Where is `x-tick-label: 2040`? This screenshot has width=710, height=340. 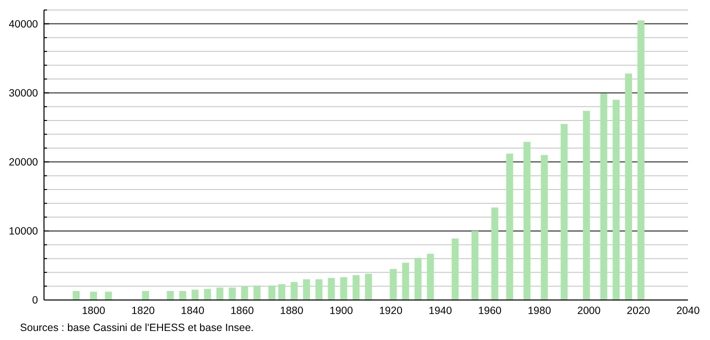
x-tick-label: 2040 is located at coordinates (688, 311).